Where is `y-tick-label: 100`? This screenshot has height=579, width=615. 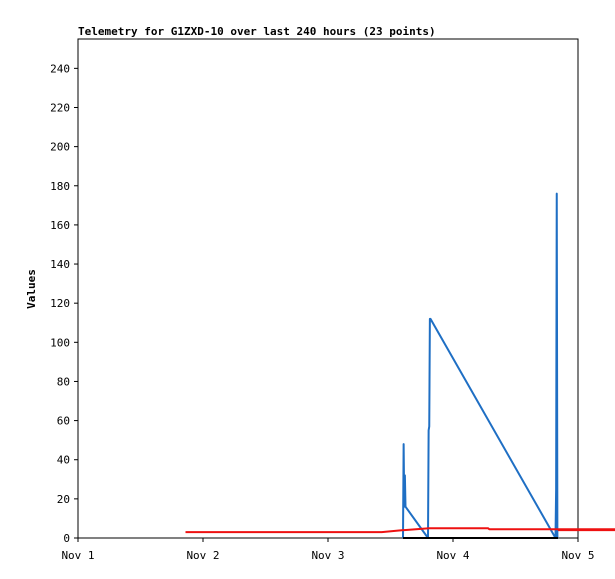
y-tick-label: 100 is located at coordinates (60, 342).